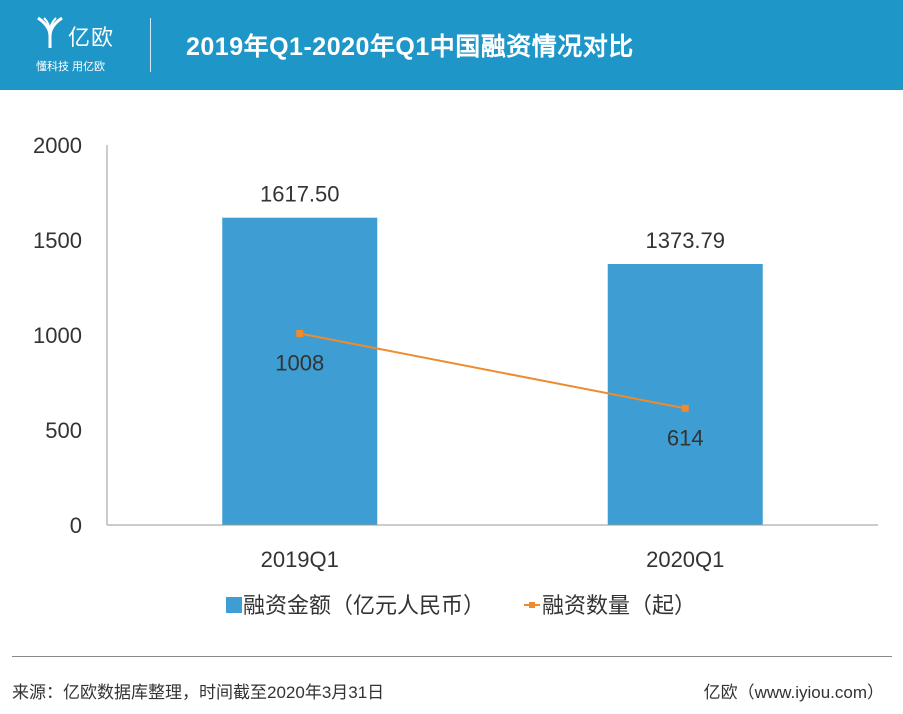 This screenshot has width=903, height=714. What do you see at coordinates (150, 45) in the screenshot?
I see `header-divider` at bounding box center [150, 45].